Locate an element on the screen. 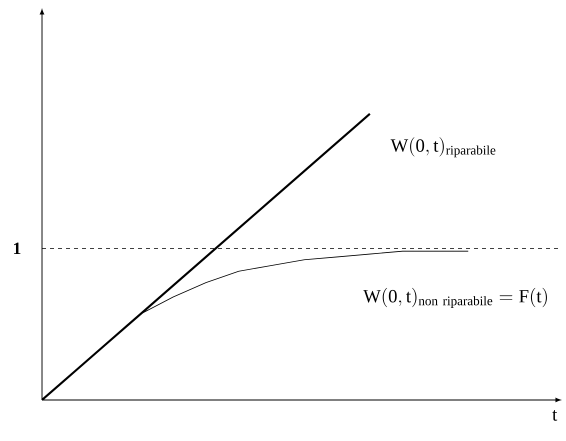 The width and height of the screenshot is (566, 441). ref-line-label: 1 is located at coordinates (17, 248).